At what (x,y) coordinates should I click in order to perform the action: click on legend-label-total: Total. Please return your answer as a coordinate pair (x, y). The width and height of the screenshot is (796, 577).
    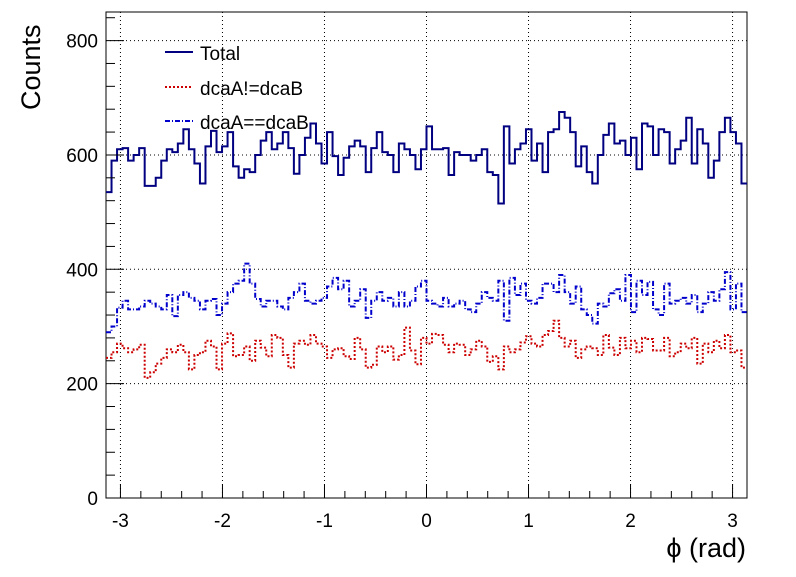
    Looking at the image, I should click on (220, 54).